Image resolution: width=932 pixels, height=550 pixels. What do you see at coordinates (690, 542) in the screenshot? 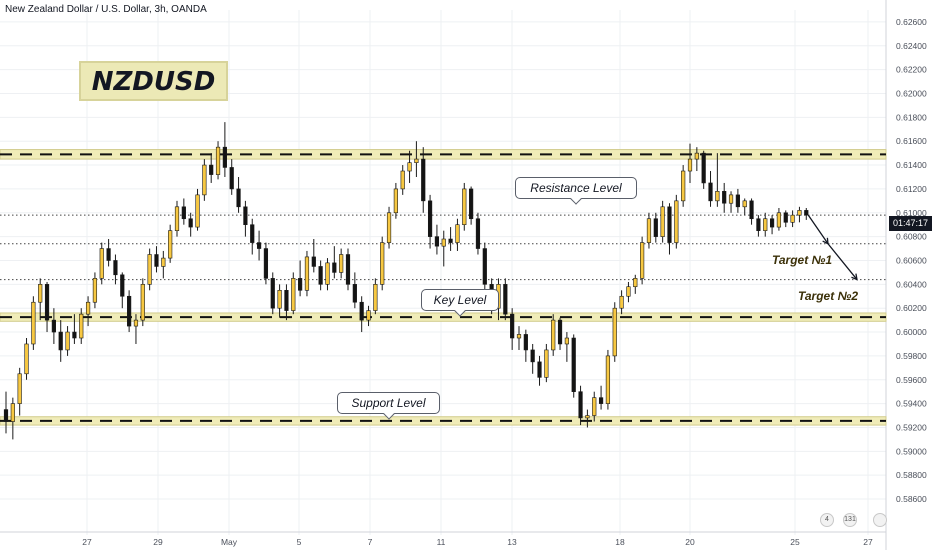
I see `x-tick-label: 20` at bounding box center [690, 542].